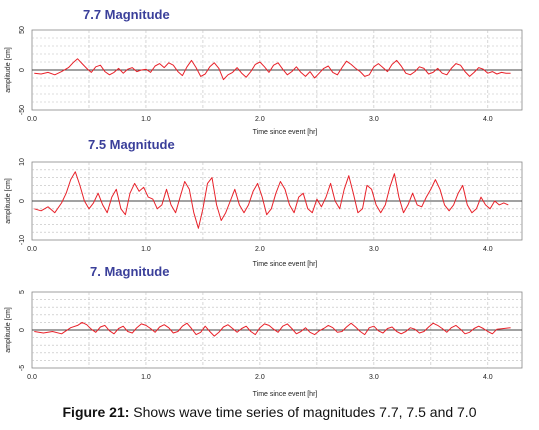  I want to click on caption-label: Figure 21:, so click(96, 412).